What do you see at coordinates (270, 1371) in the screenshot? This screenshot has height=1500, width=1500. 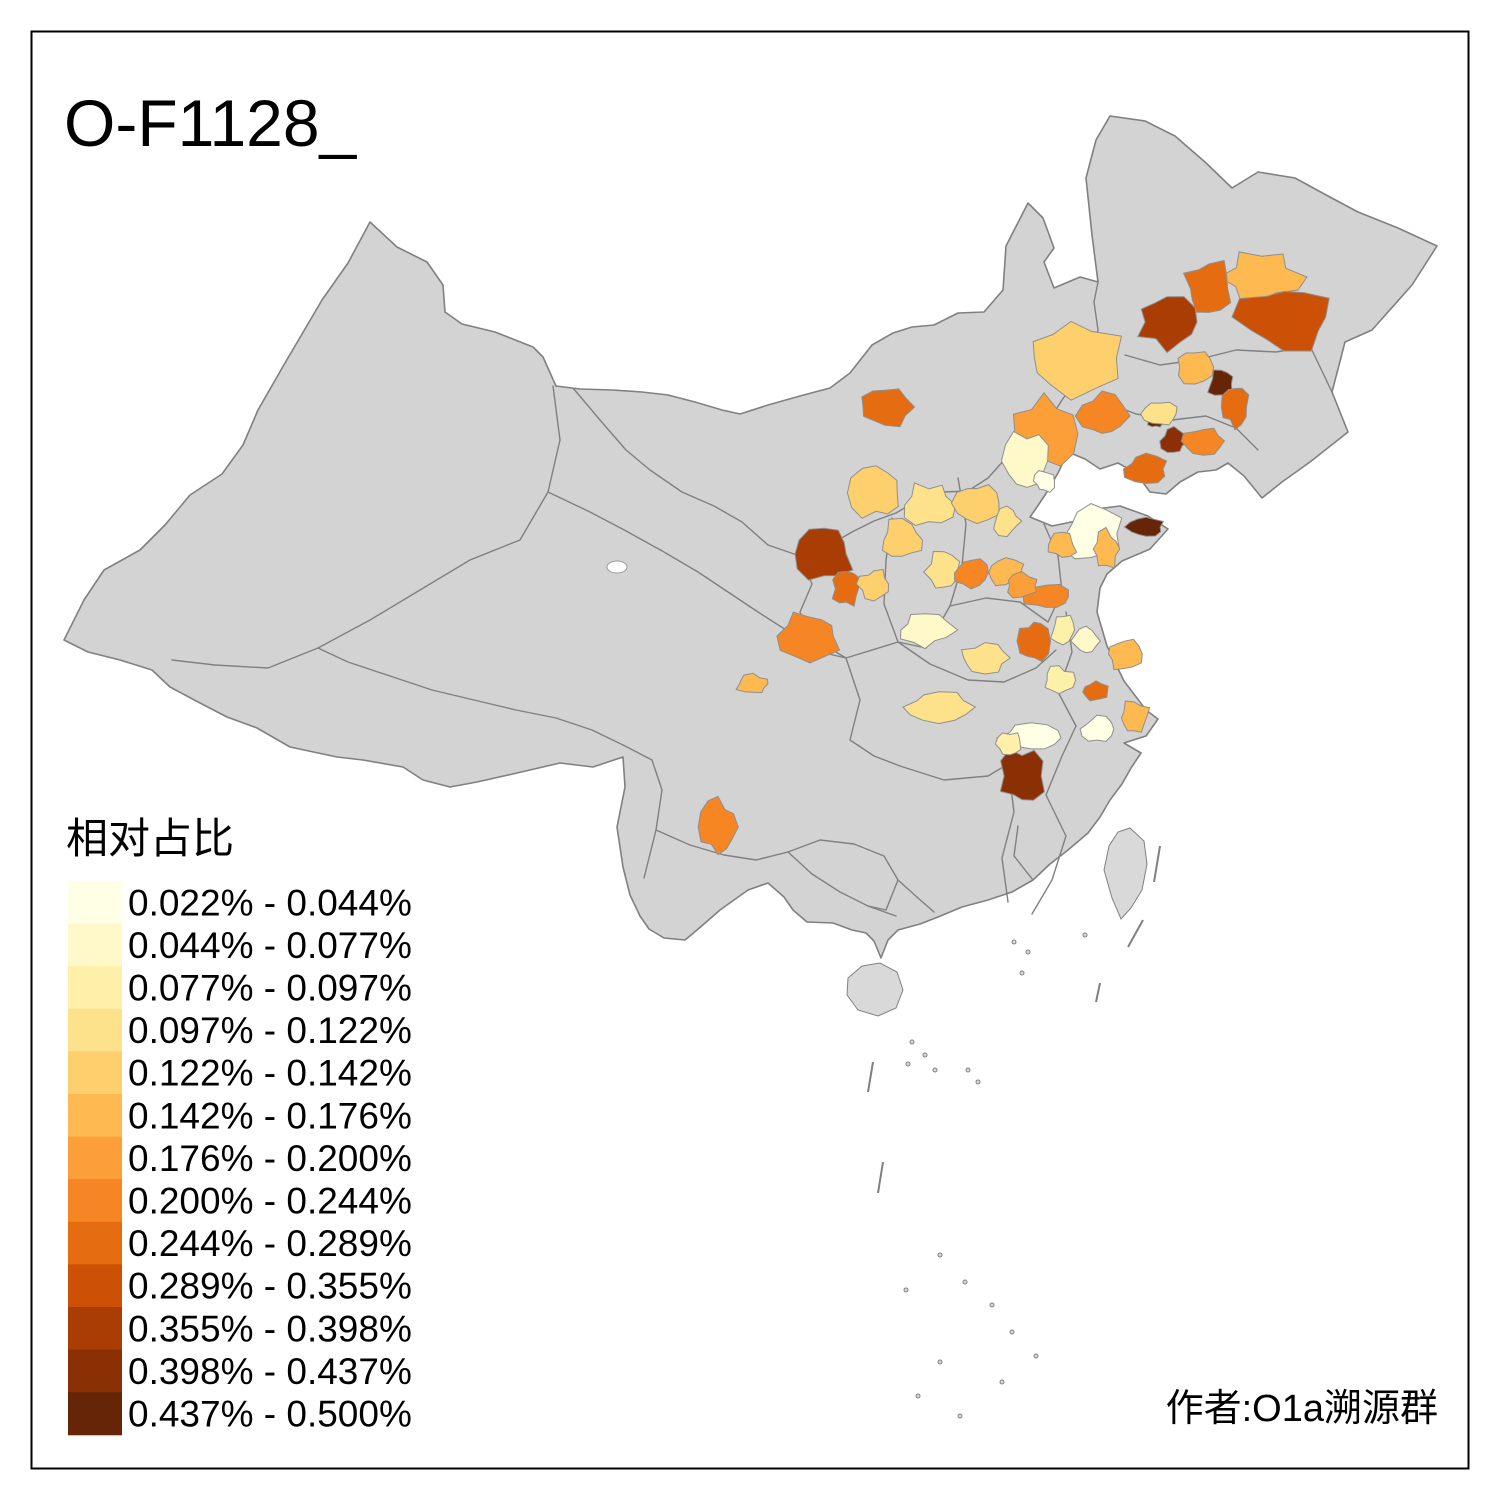 I see `legend-label: 0.398% - 0.437%` at bounding box center [270, 1371].